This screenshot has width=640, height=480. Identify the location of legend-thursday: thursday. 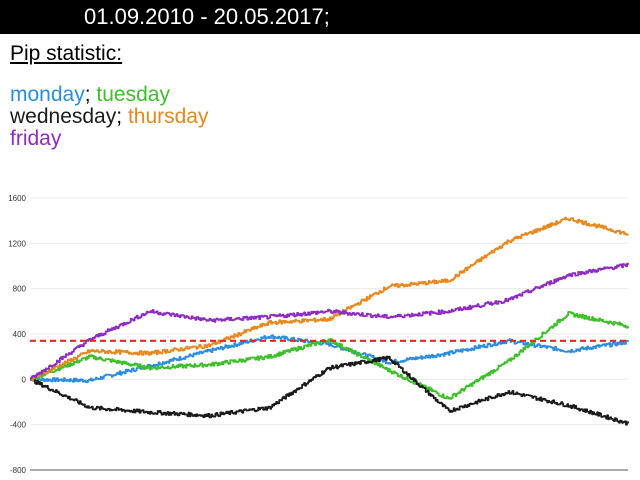
(168, 116).